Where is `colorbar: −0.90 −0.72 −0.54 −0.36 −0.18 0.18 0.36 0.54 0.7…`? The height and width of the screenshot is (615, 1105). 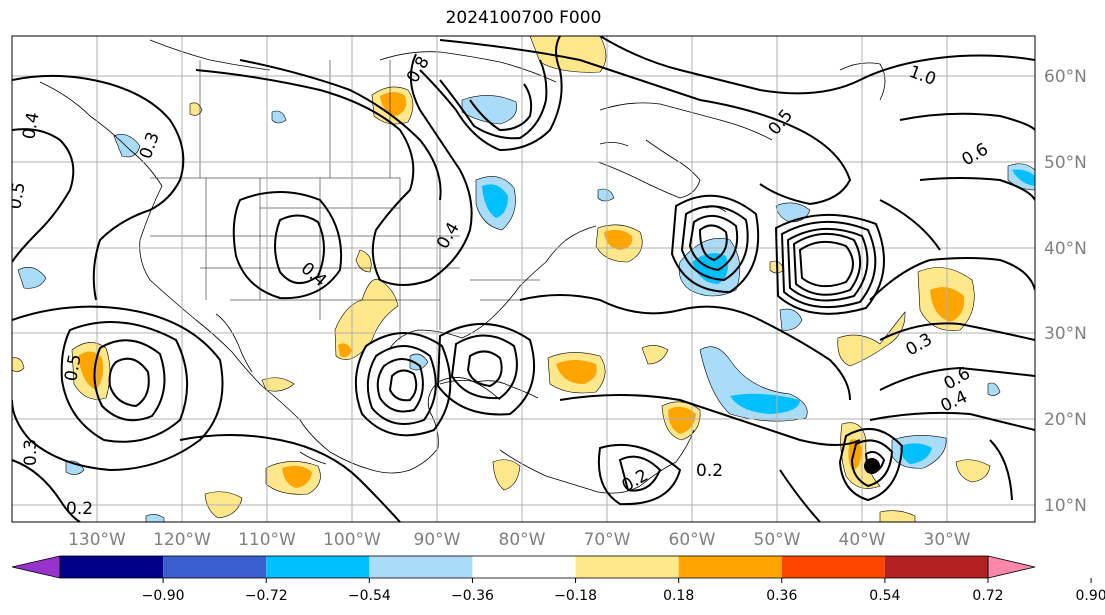
colorbar: −0.90 −0.72 −0.54 −0.36 −0.18 0.18 0.36 0.54 0.7… is located at coordinates (558, 579).